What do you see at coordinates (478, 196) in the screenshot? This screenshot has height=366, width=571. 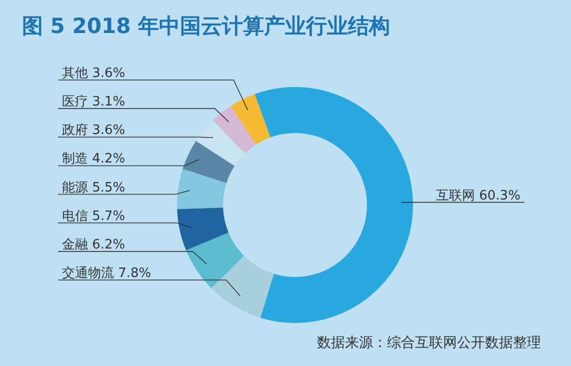 I see `slice-label: 互联网 60.3%` at bounding box center [478, 196].